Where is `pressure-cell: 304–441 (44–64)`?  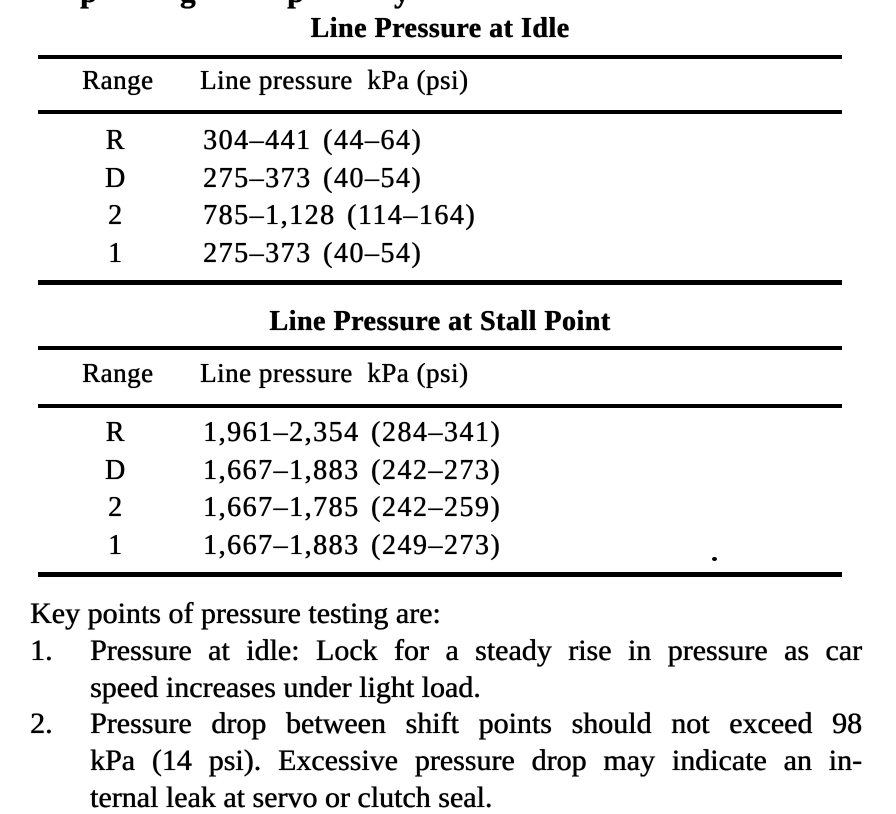 pressure-cell: 304–441 (44–64) is located at coordinates (313, 140).